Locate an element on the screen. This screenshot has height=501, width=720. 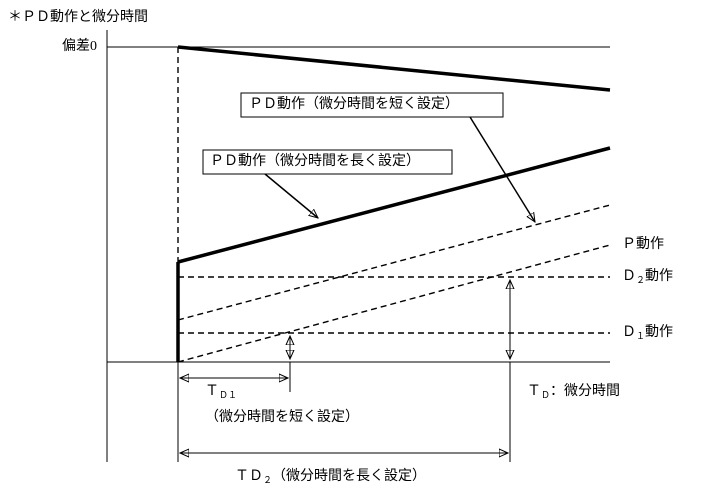
p-label: Ｐ動作 is located at coordinates (643, 244).